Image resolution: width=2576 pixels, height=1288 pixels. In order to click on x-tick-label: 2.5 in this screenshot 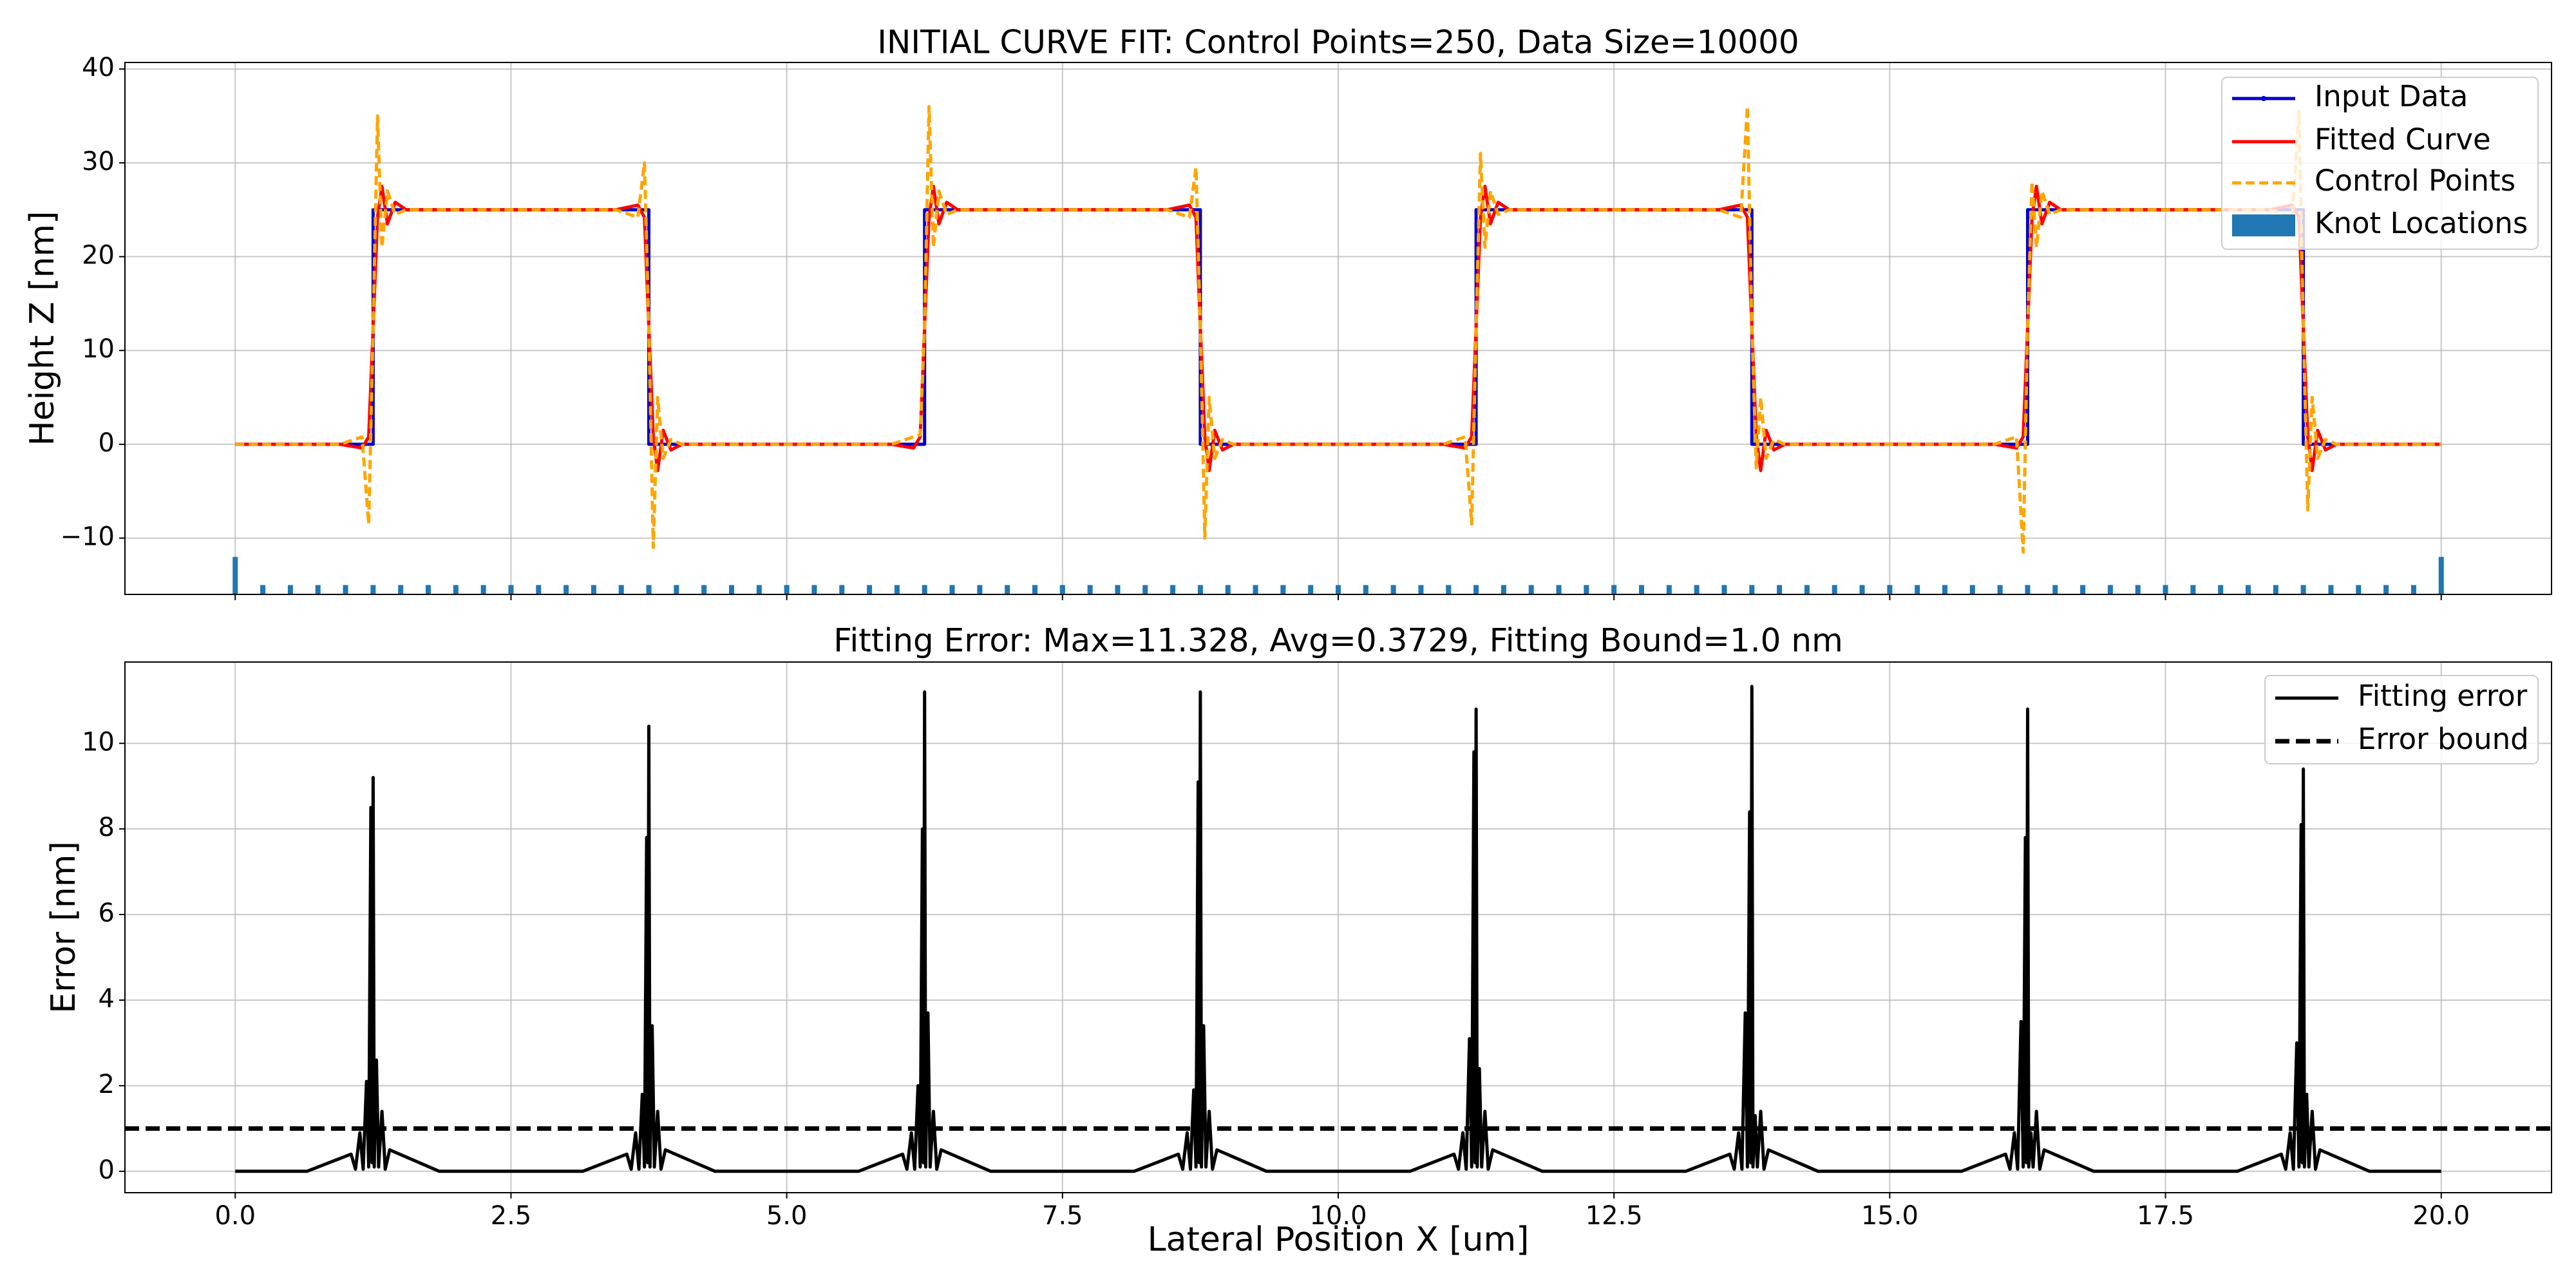, I will do `click(512, 1216)`.